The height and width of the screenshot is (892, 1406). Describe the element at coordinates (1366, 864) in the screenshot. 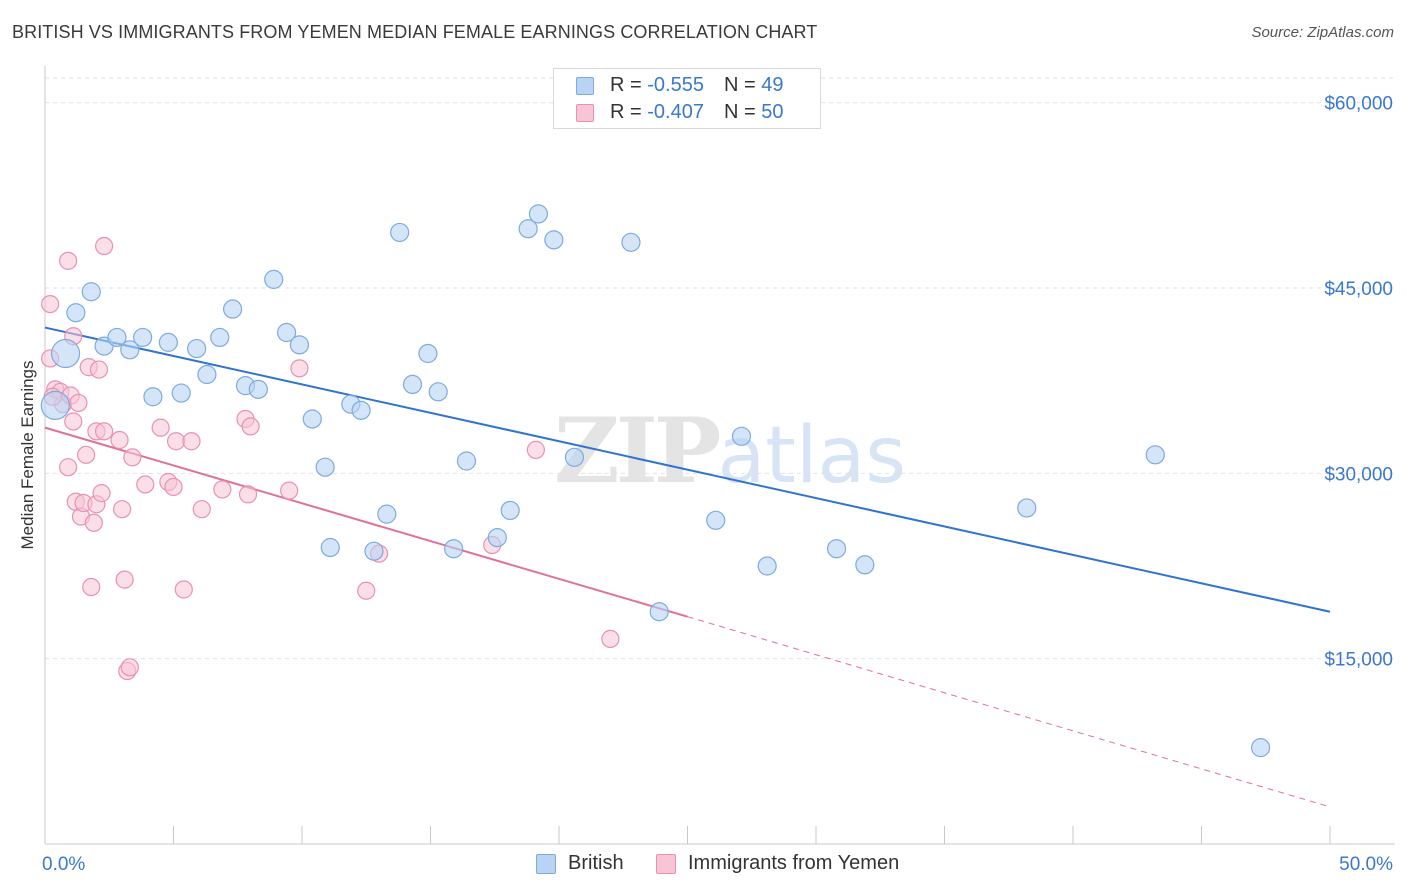

I see `x-tick-label: 50.0%` at that location.